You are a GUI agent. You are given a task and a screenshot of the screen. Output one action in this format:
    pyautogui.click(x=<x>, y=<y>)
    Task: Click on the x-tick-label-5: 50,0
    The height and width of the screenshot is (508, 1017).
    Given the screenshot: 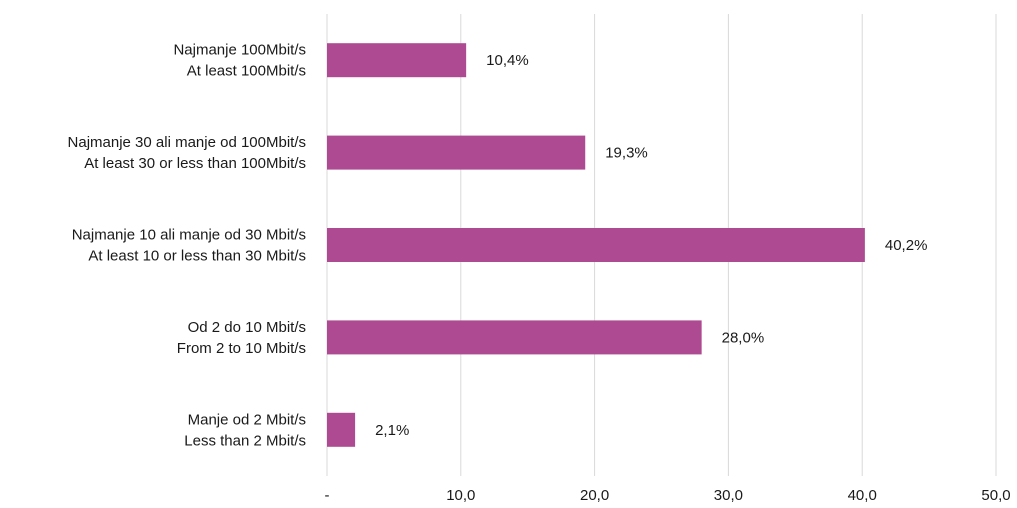 What is the action you would take?
    pyautogui.click(x=995, y=495)
    